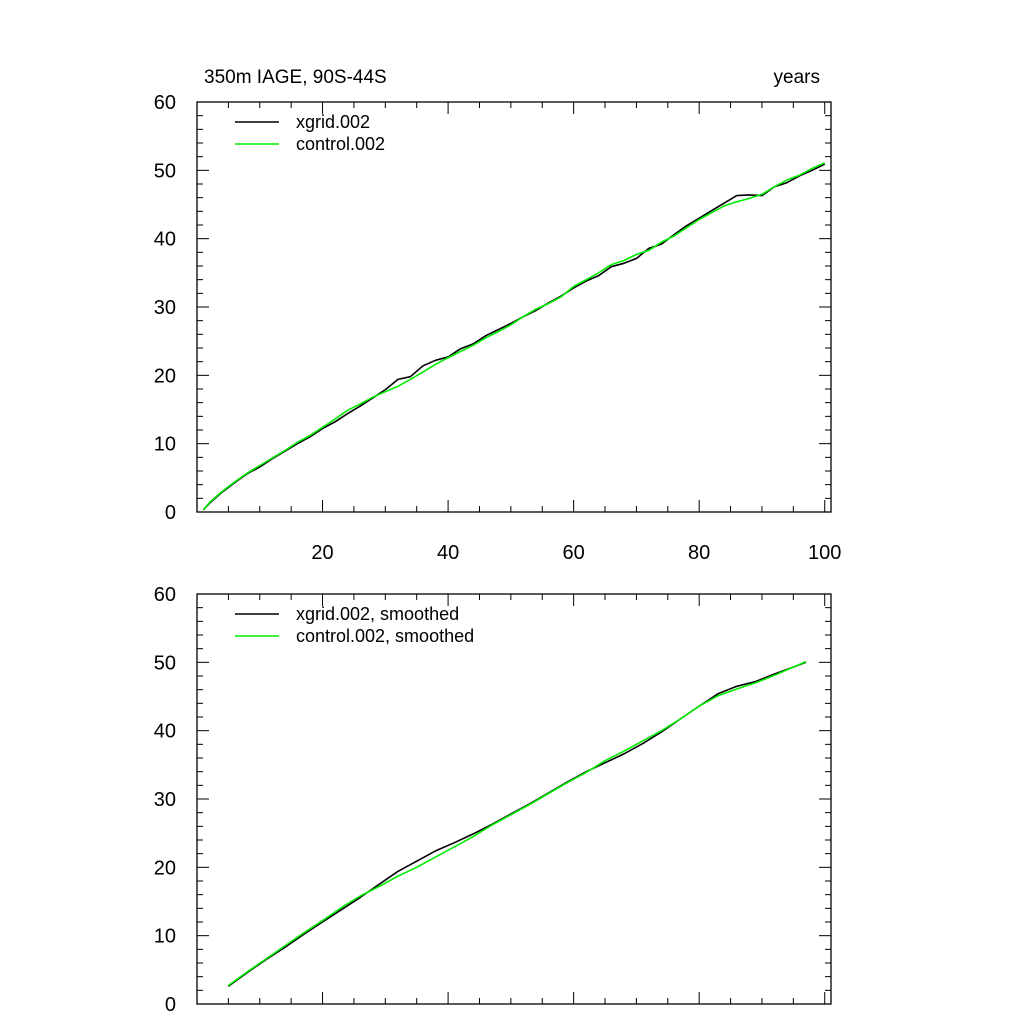 The width and height of the screenshot is (1024, 1024). I want to click on units-label: years, so click(797, 77).